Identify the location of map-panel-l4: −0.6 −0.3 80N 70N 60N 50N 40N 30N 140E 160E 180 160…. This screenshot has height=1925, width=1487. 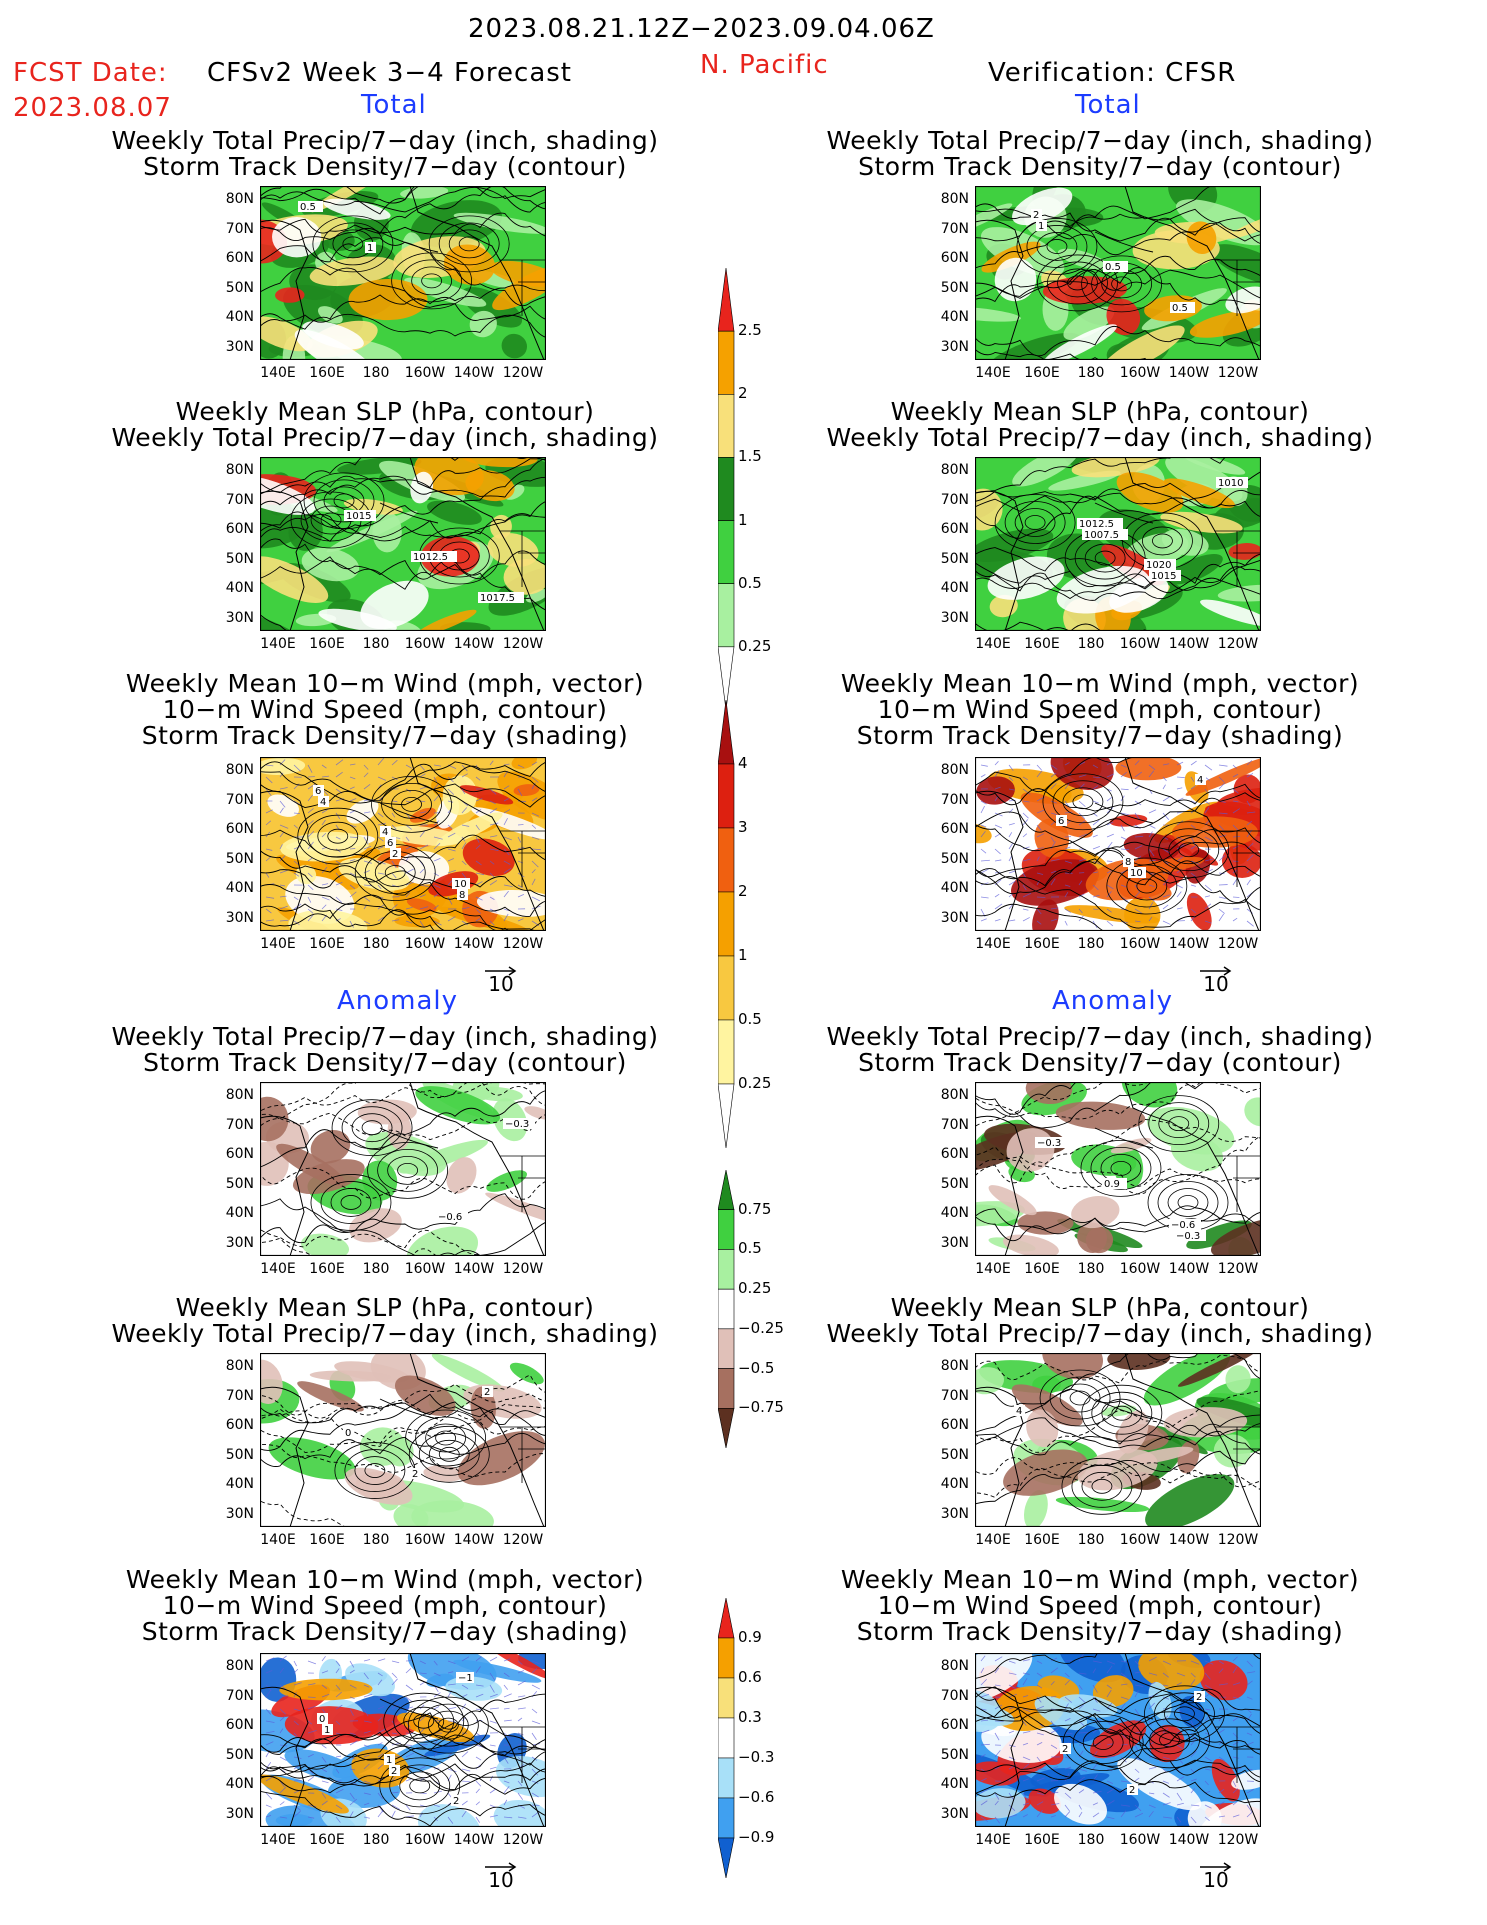
(386, 1178).